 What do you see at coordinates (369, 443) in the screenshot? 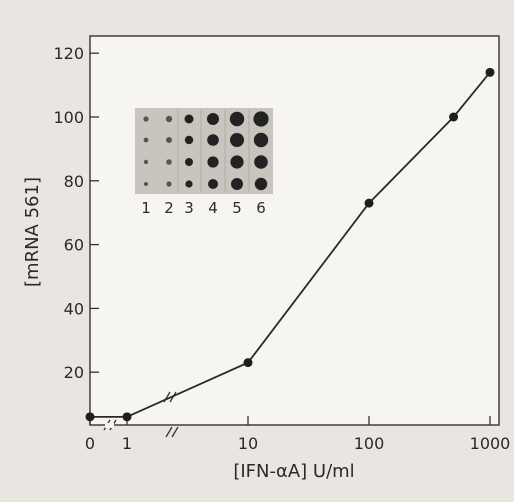
I see `x-tick-label-100: 100` at bounding box center [369, 443].